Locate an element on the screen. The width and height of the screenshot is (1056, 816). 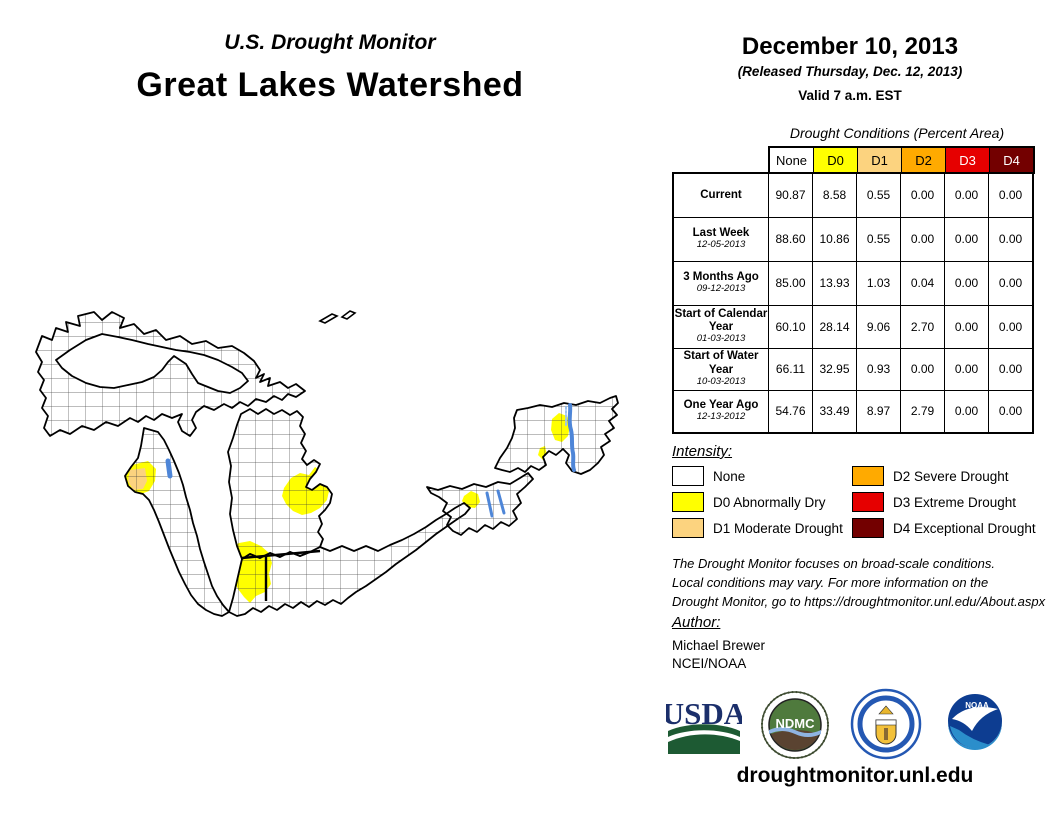
footer-url: droughtmonitor.unl.edu is located at coordinates (855, 775).